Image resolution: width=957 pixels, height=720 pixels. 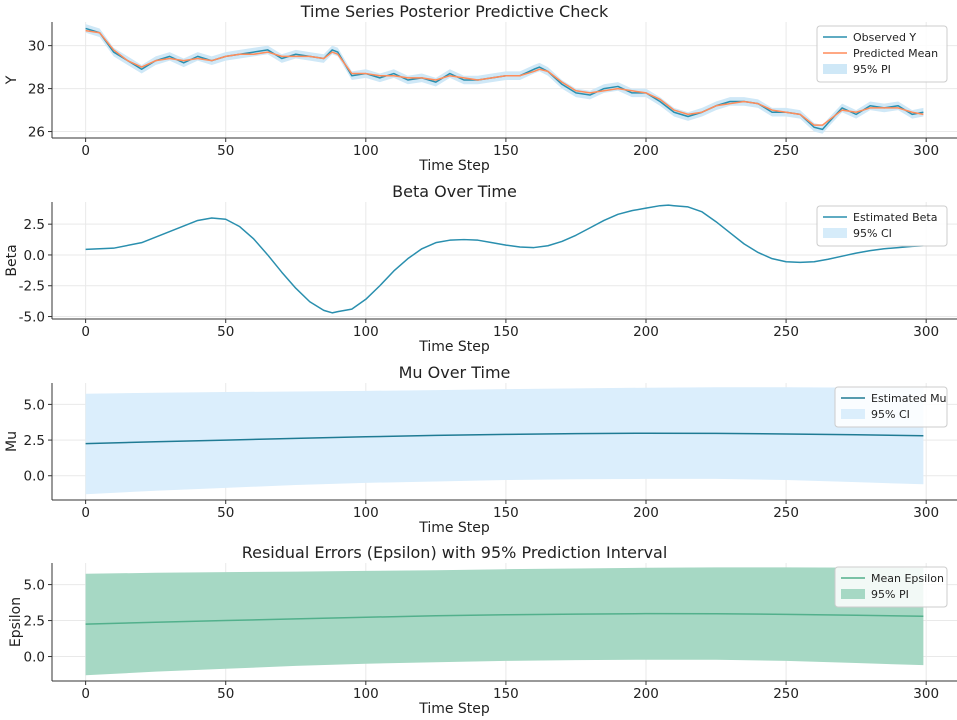 I want to click on y-tick-label: 30, so click(x=36, y=47).